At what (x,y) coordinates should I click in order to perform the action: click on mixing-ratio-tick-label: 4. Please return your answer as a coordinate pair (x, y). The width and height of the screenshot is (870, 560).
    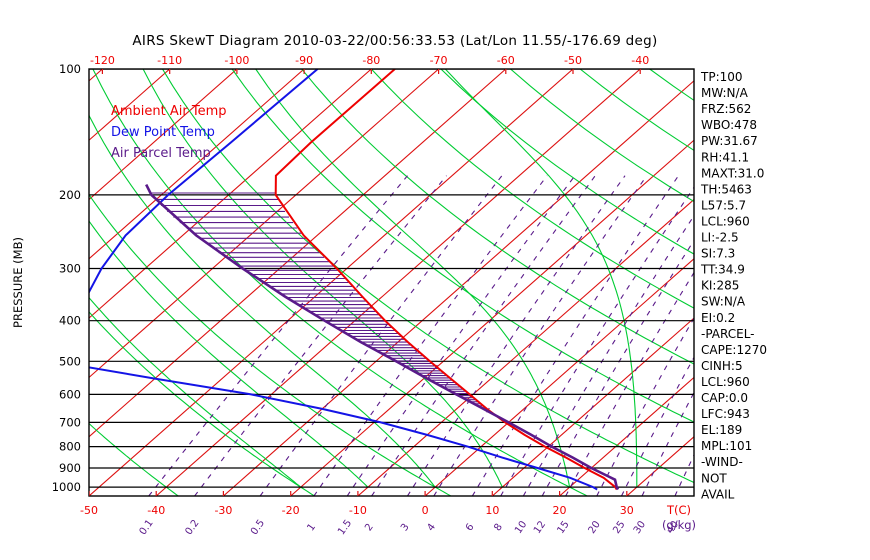
    Looking at the image, I should click on (431, 528).